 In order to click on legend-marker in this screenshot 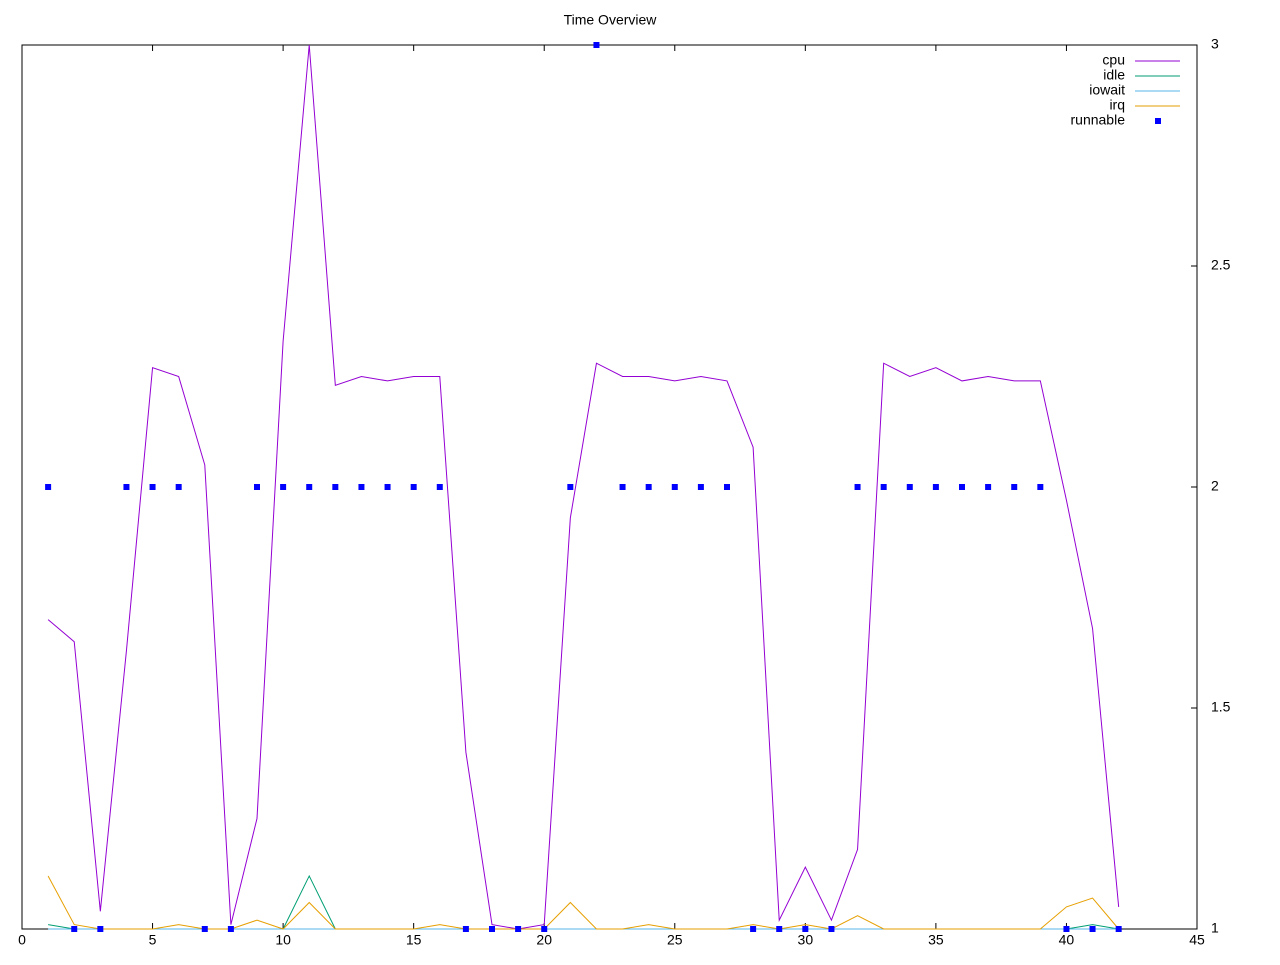, I will do `click(1158, 121)`.